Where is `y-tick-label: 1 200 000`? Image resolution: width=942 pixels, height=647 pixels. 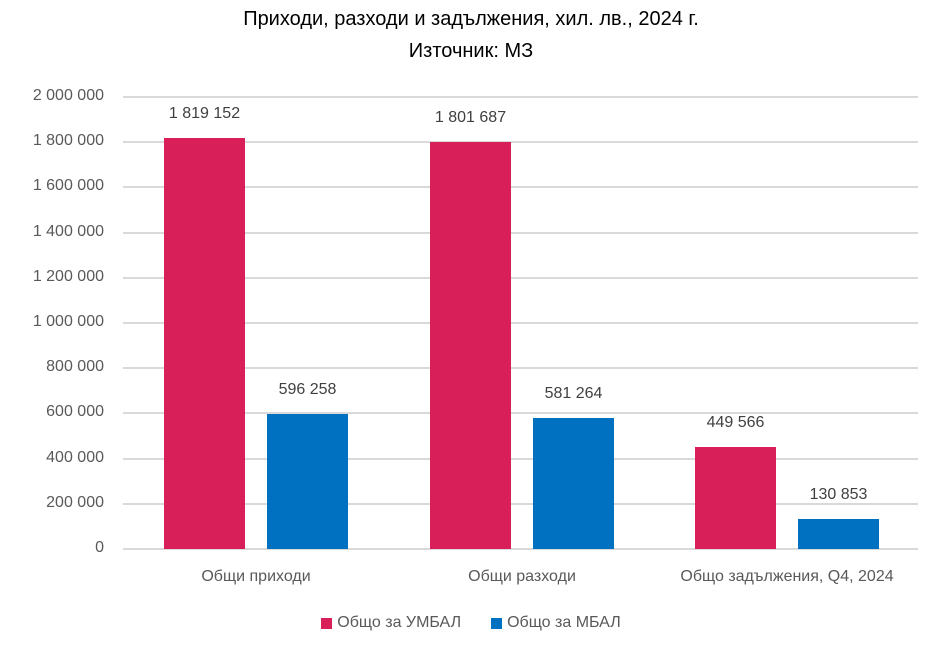 y-tick-label: 1 200 000 is located at coordinates (68, 276).